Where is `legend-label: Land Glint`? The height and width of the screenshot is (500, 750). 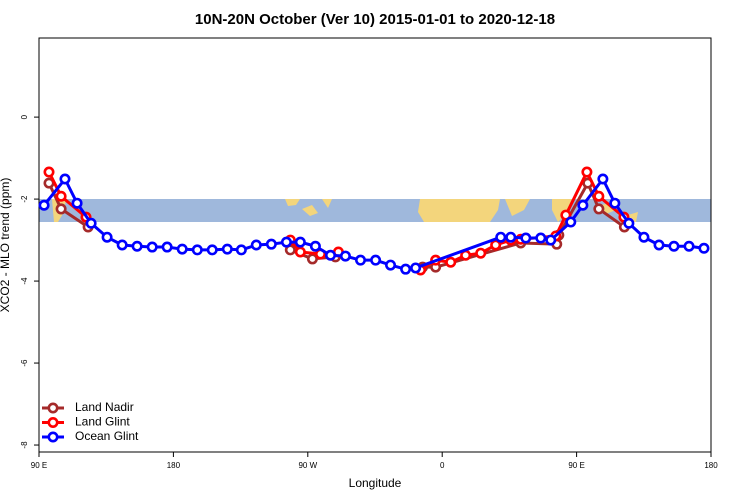 legend-label: Land Glint is located at coordinates (102, 422).